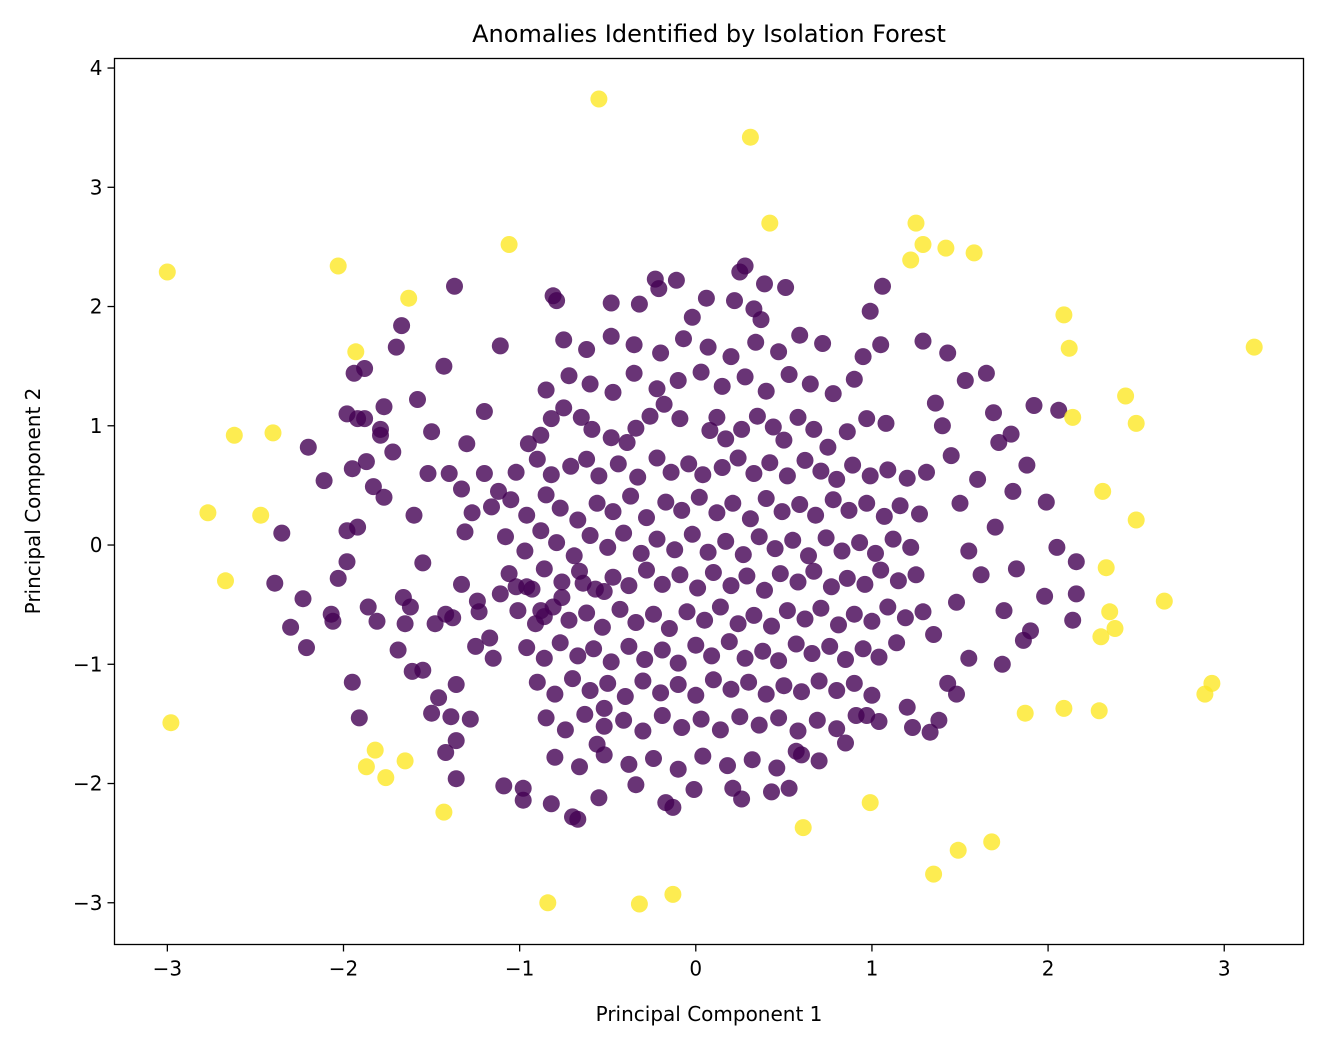 This screenshot has height=1046, width=1323. I want to click on chart-title: Anomalies Identified by Isolation Forest, so click(709, 34).